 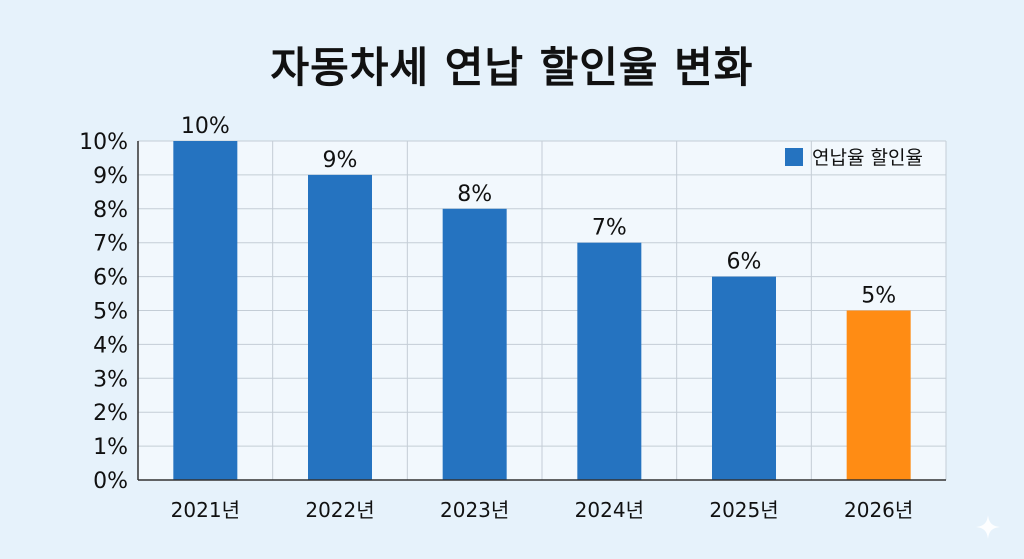 I want to click on x-tick-label: 2023년, so click(x=474, y=510).